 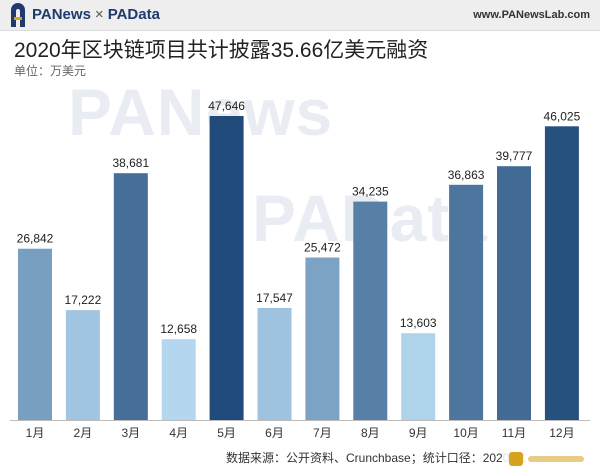 What do you see at coordinates (562, 116) in the screenshot?
I see `bar-value-label-12: 46,025` at bounding box center [562, 116].